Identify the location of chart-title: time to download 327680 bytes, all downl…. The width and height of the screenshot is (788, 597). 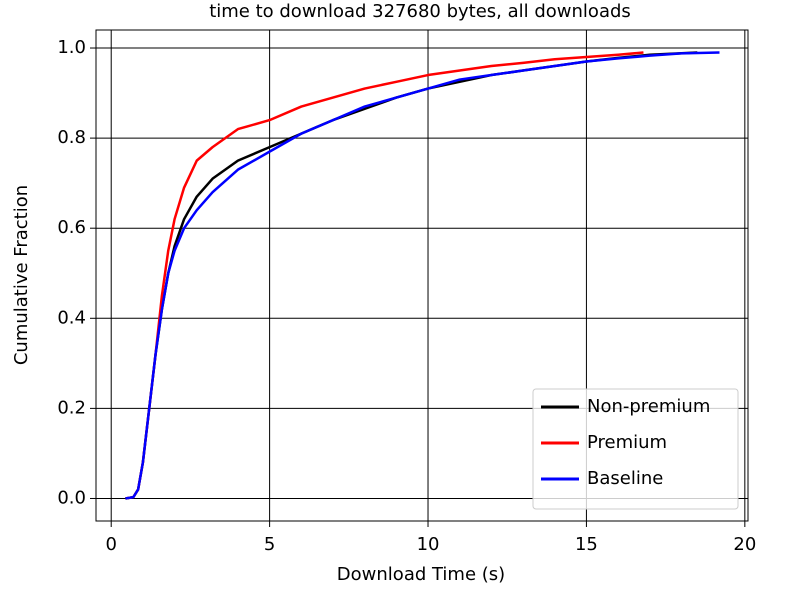
(420, 11).